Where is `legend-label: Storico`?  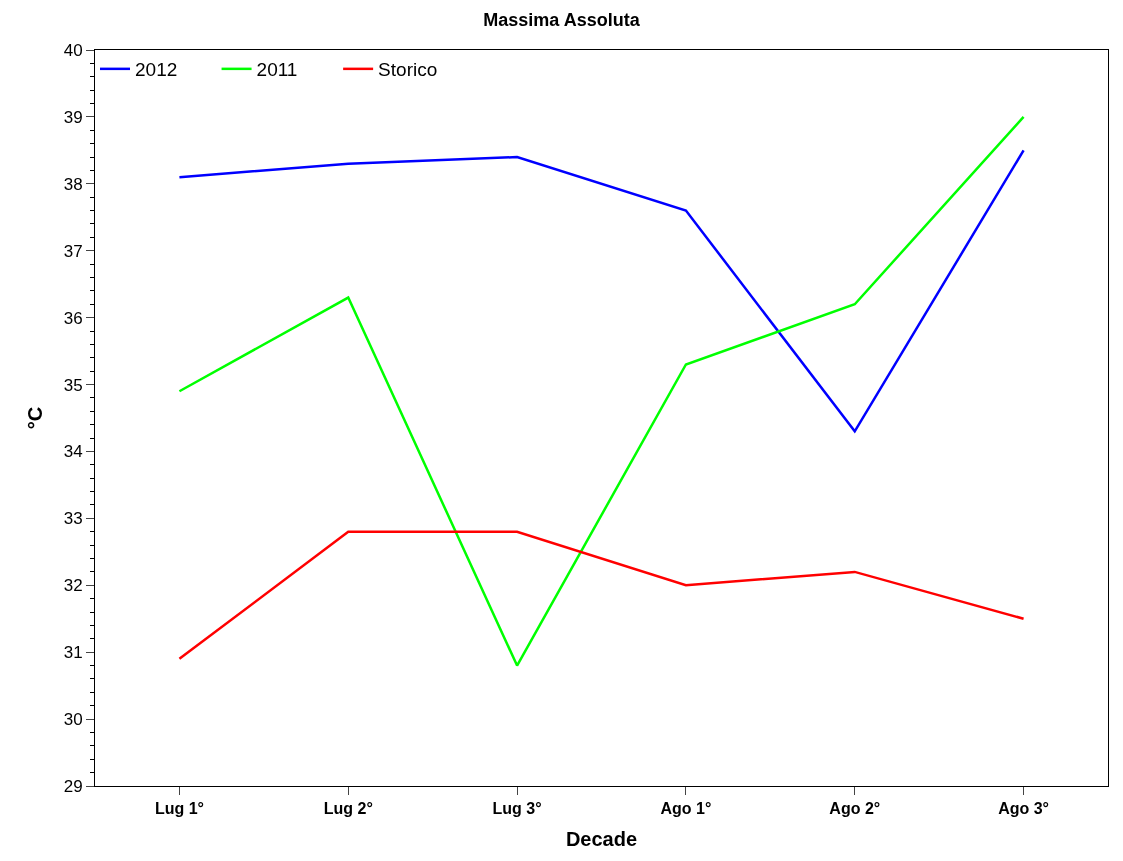 legend-label: Storico is located at coordinates (408, 70).